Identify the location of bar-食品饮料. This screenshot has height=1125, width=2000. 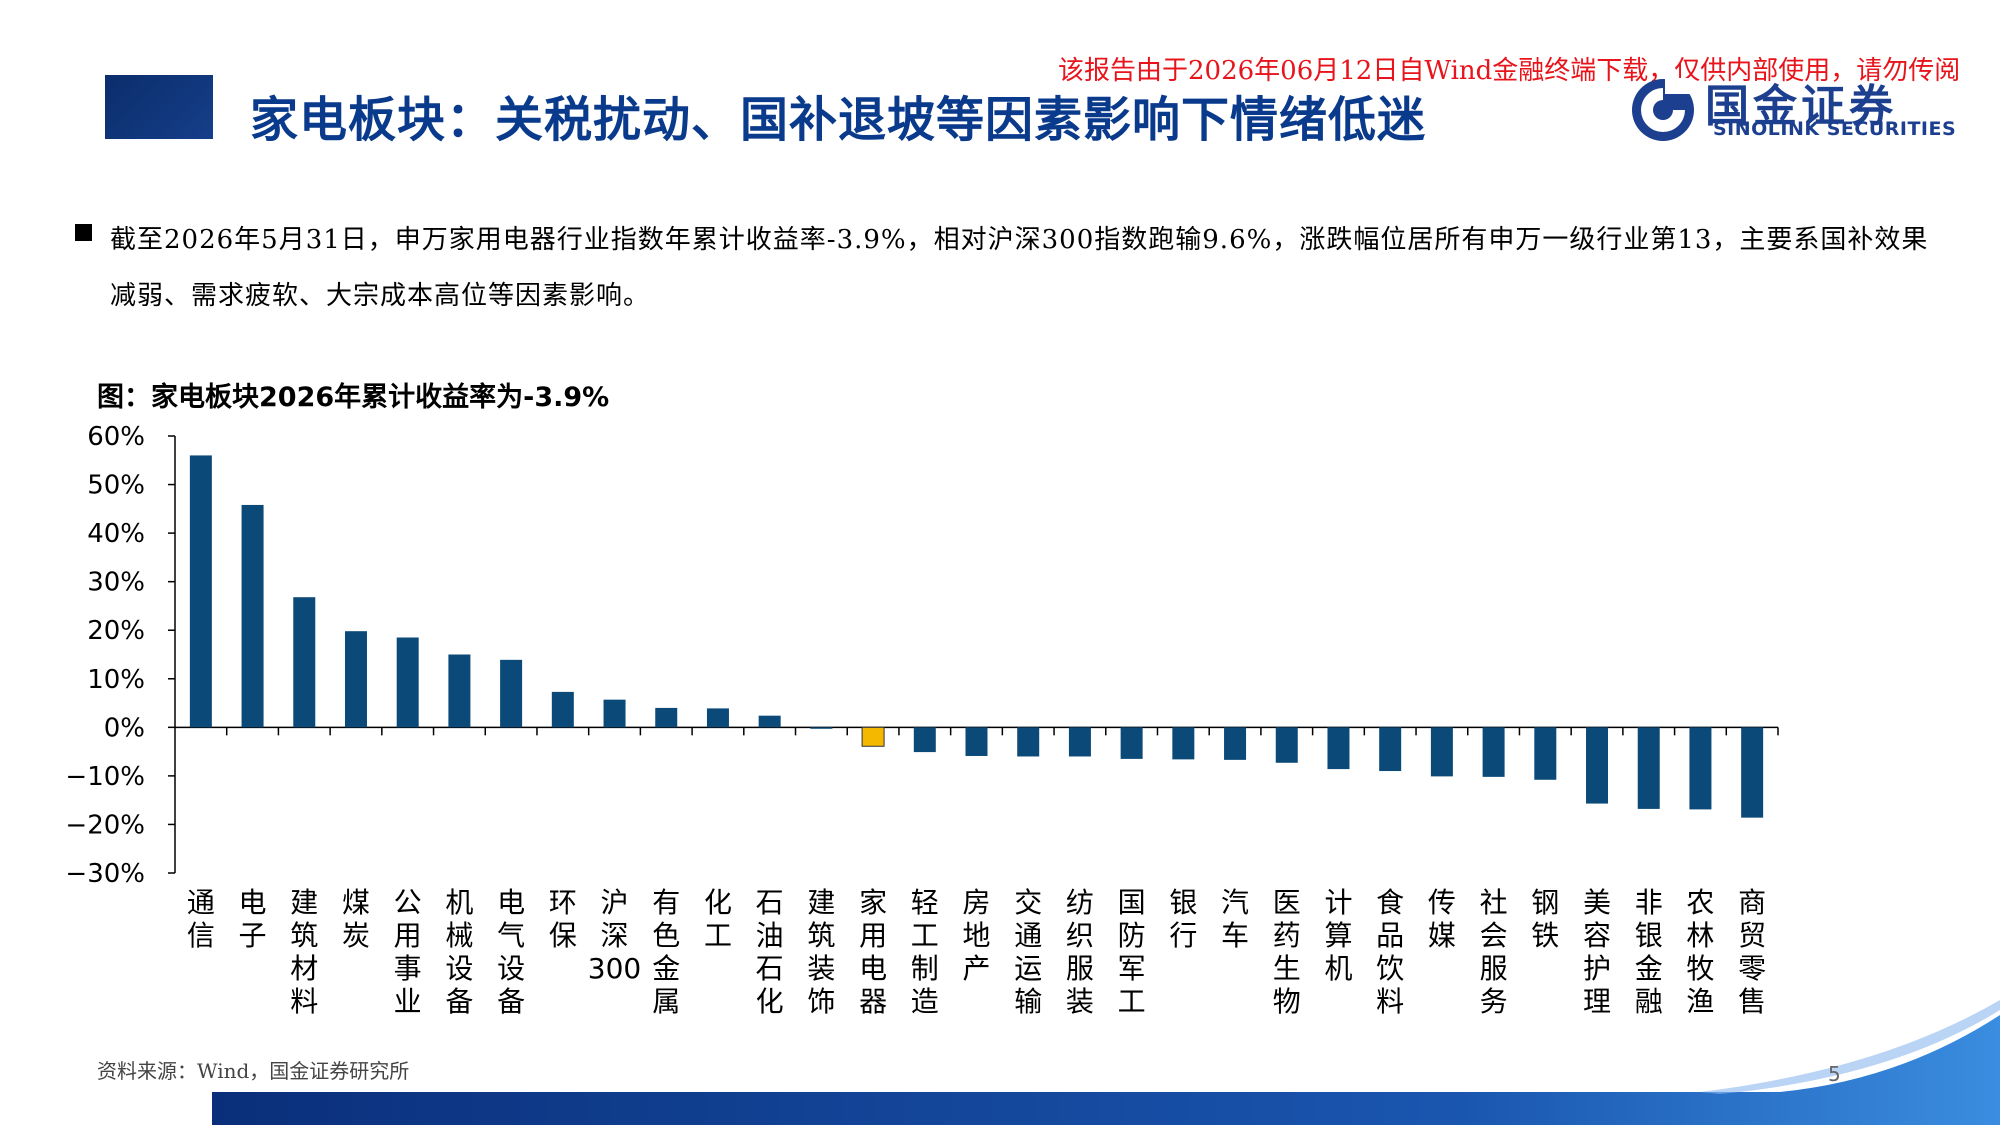
(1390, 749).